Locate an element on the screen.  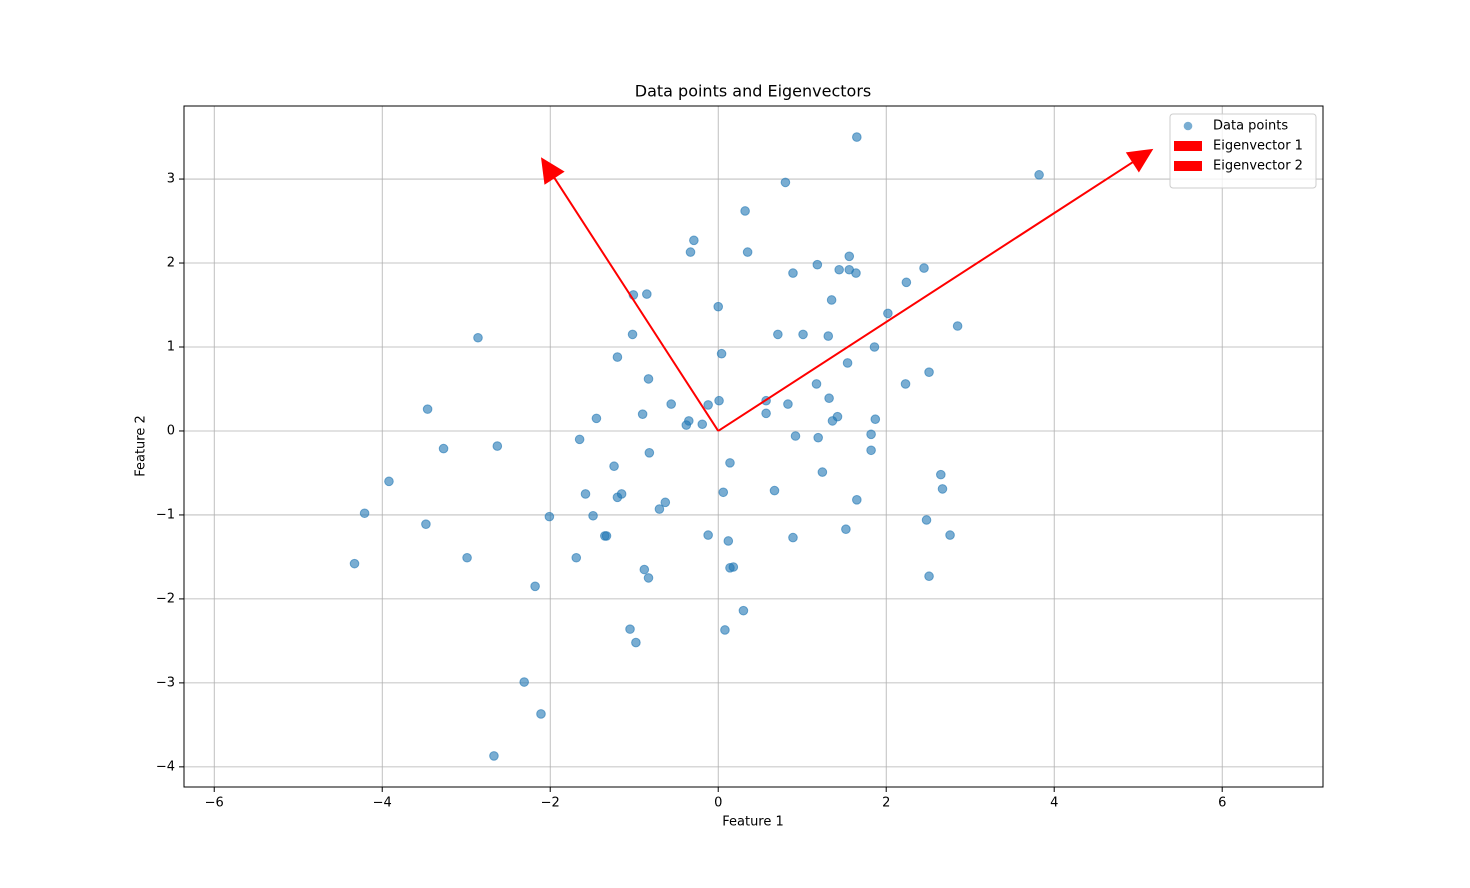
y-tick-label: 3 is located at coordinates (171, 179).